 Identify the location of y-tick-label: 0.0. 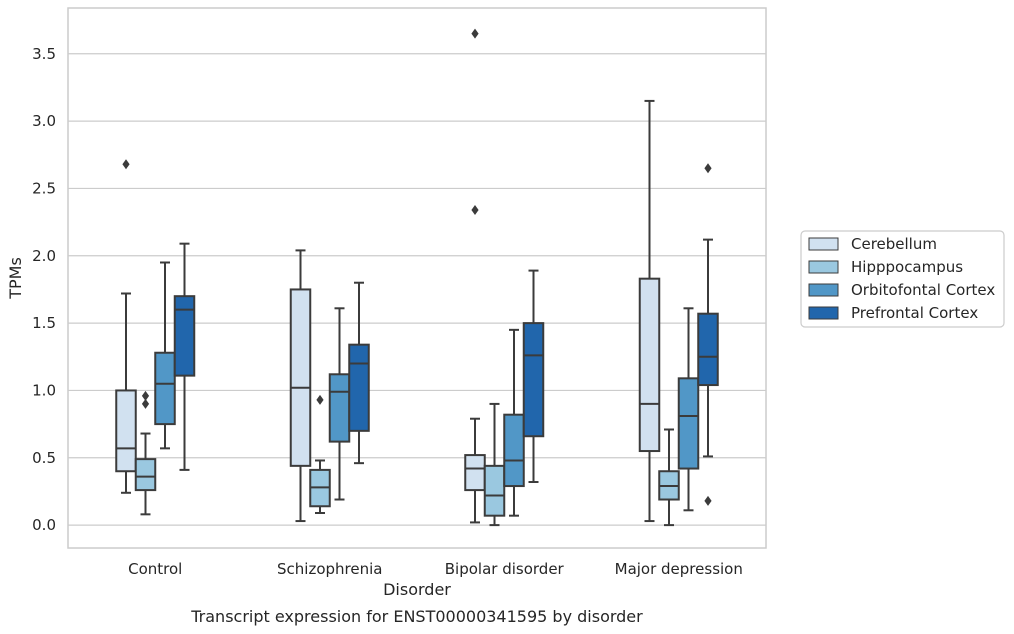
(44, 525).